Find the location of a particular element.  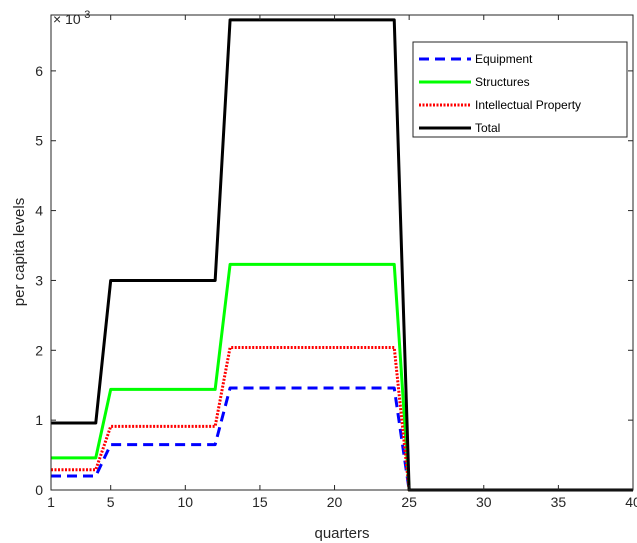

legend-label: Intellectual Property is located at coordinates (528, 105).